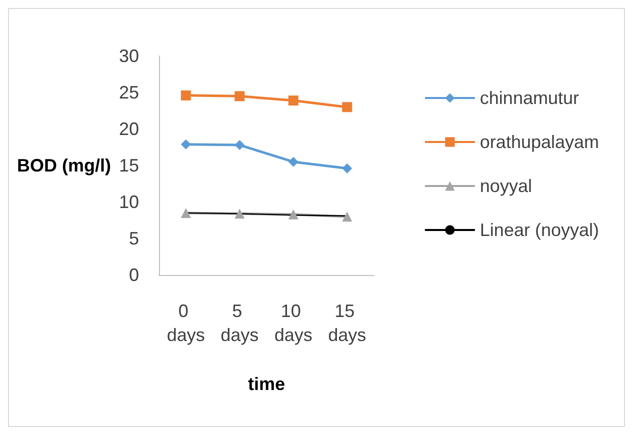  I want to click on x-tick-label: 10 days, so click(293, 323).